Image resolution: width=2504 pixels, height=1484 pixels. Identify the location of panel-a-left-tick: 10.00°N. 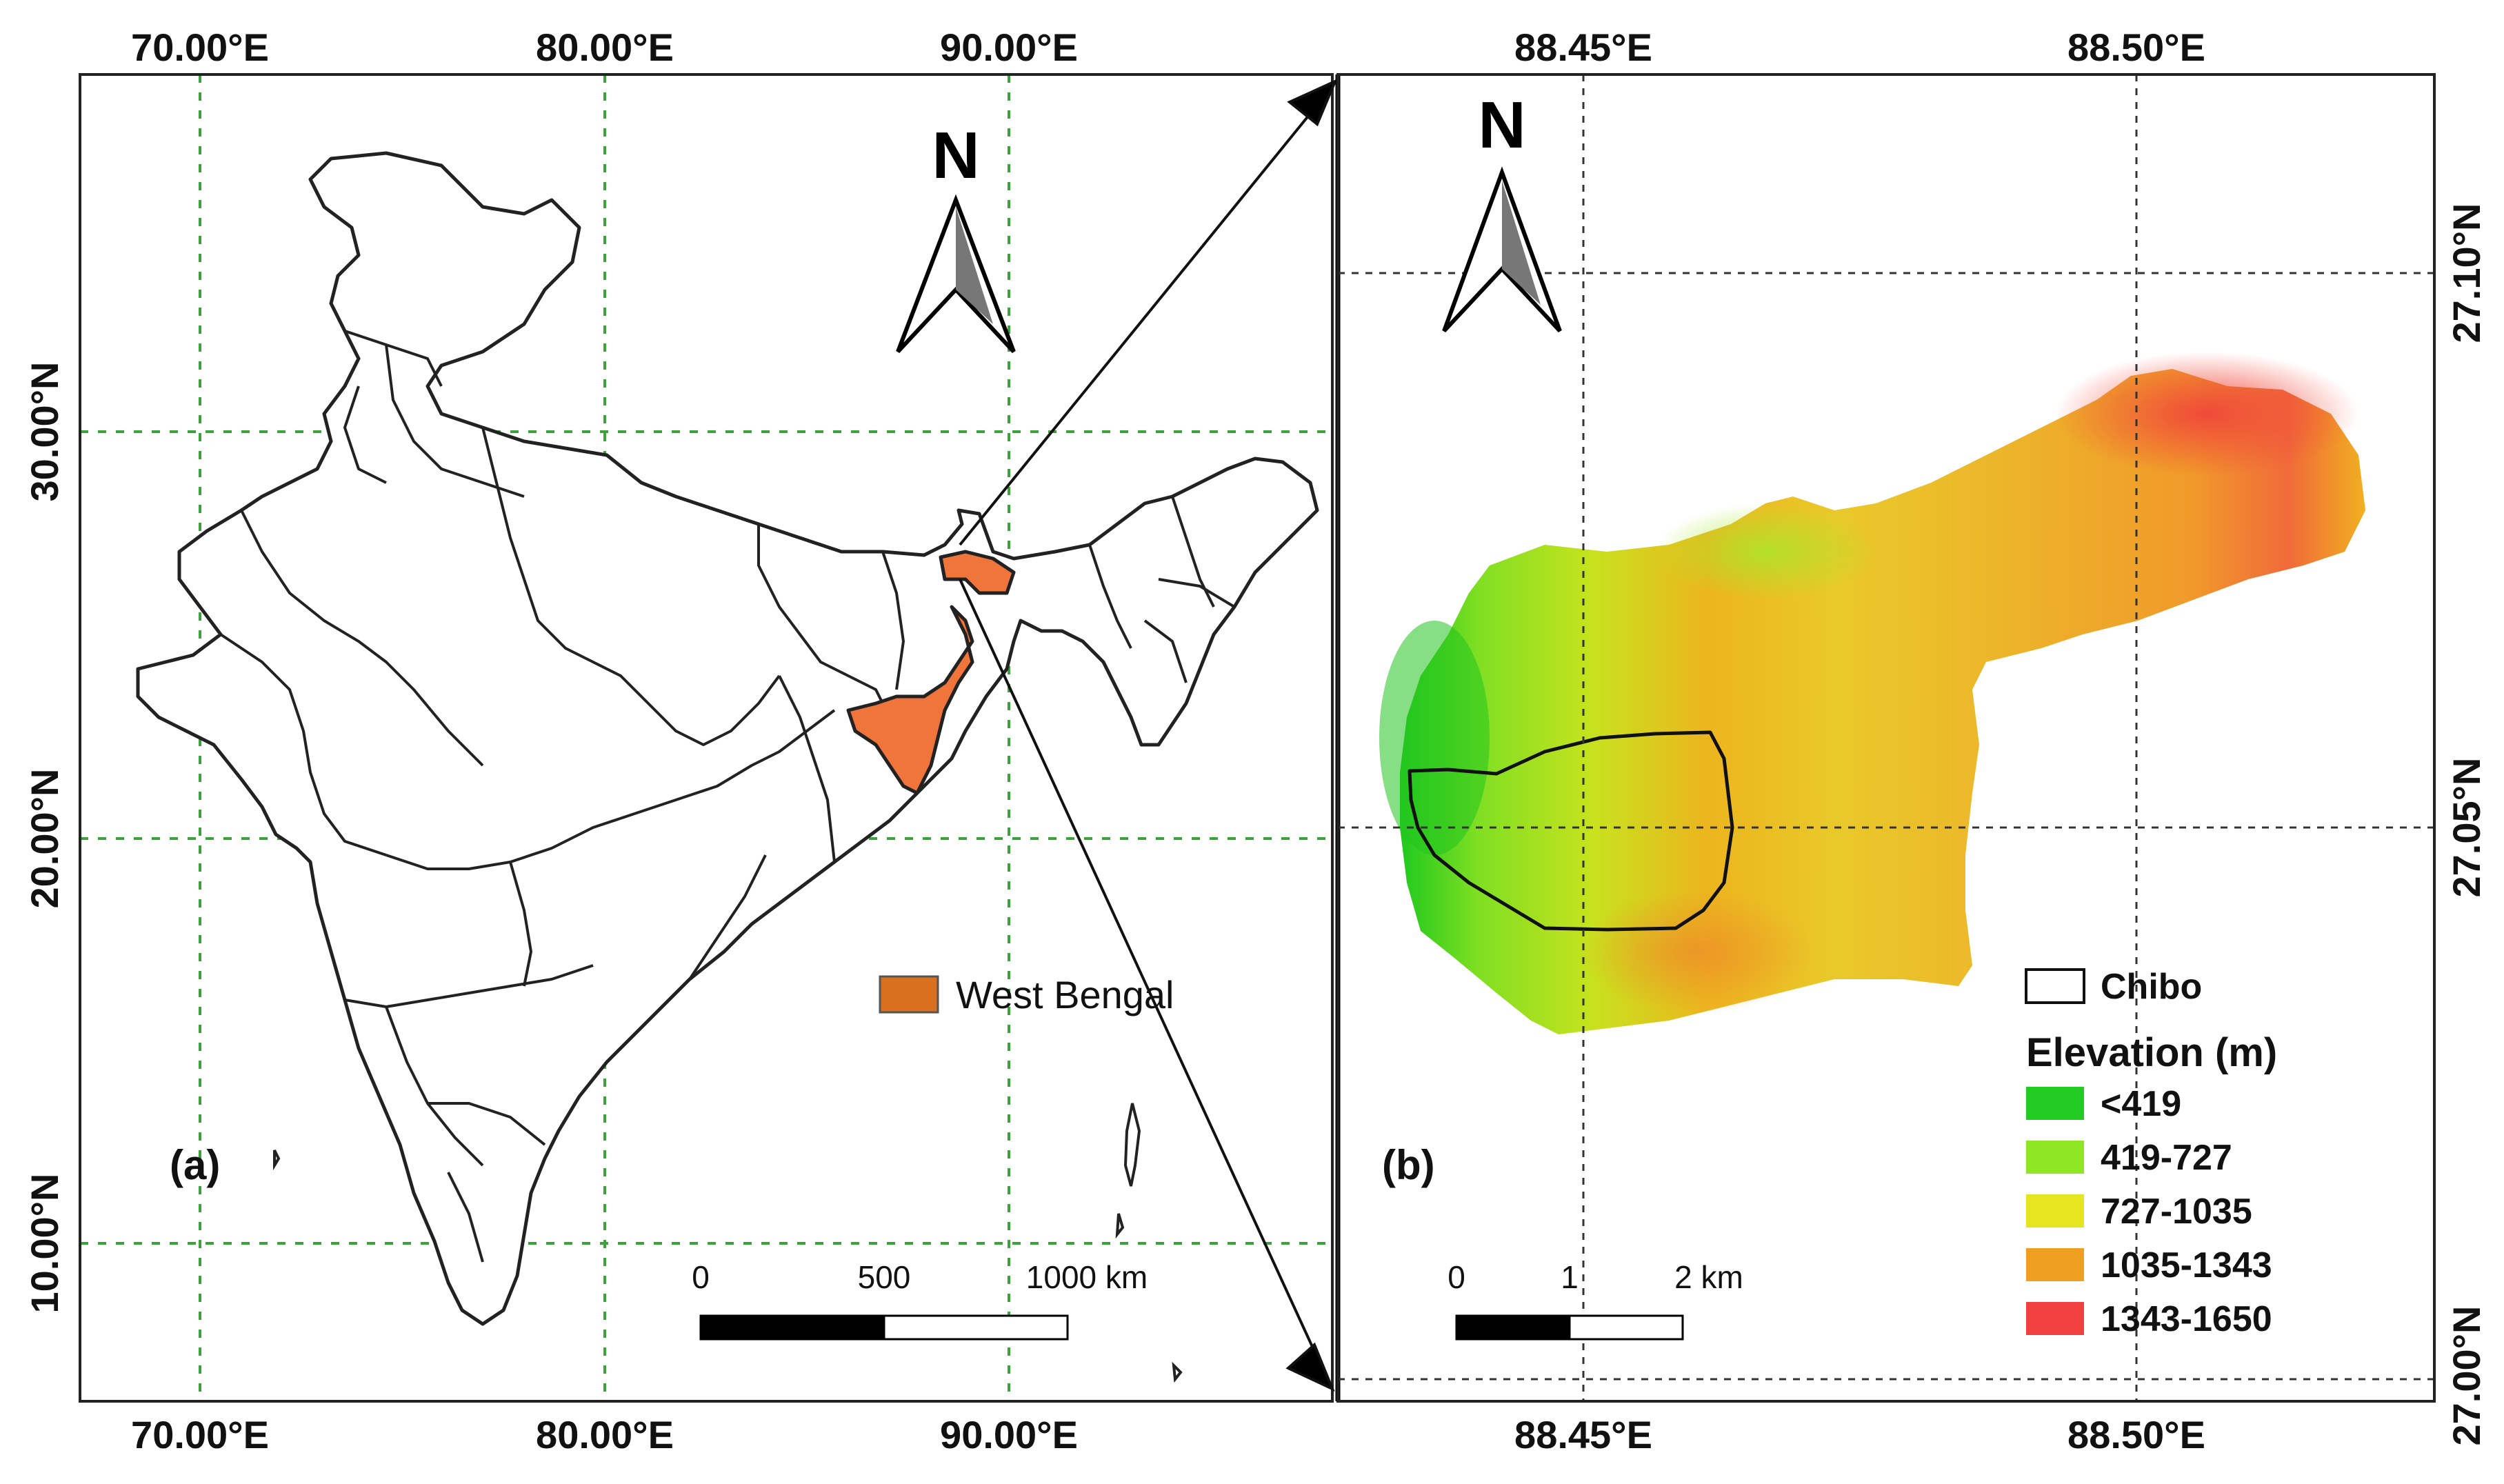
(44, 1244).